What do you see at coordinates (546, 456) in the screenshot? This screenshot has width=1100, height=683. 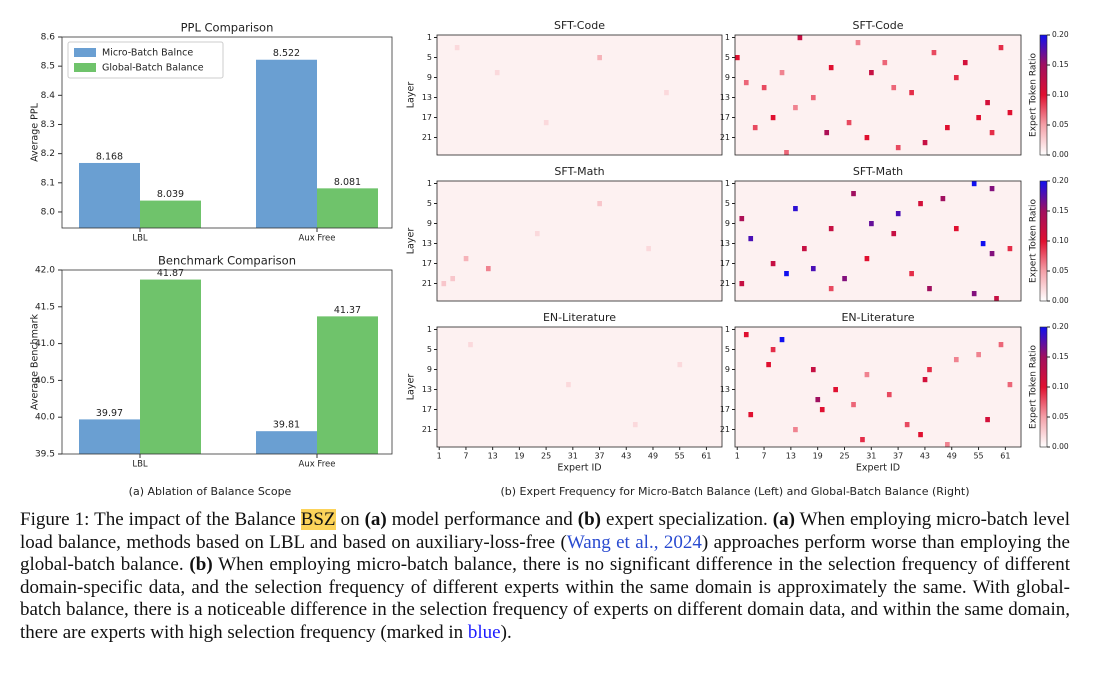 I see `x-tick-label: 25` at bounding box center [546, 456].